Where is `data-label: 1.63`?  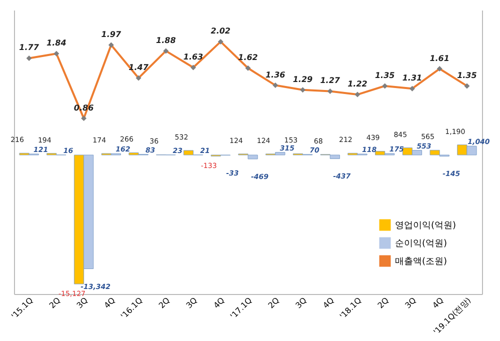 data-label: 1.63 is located at coordinates (193, 57).